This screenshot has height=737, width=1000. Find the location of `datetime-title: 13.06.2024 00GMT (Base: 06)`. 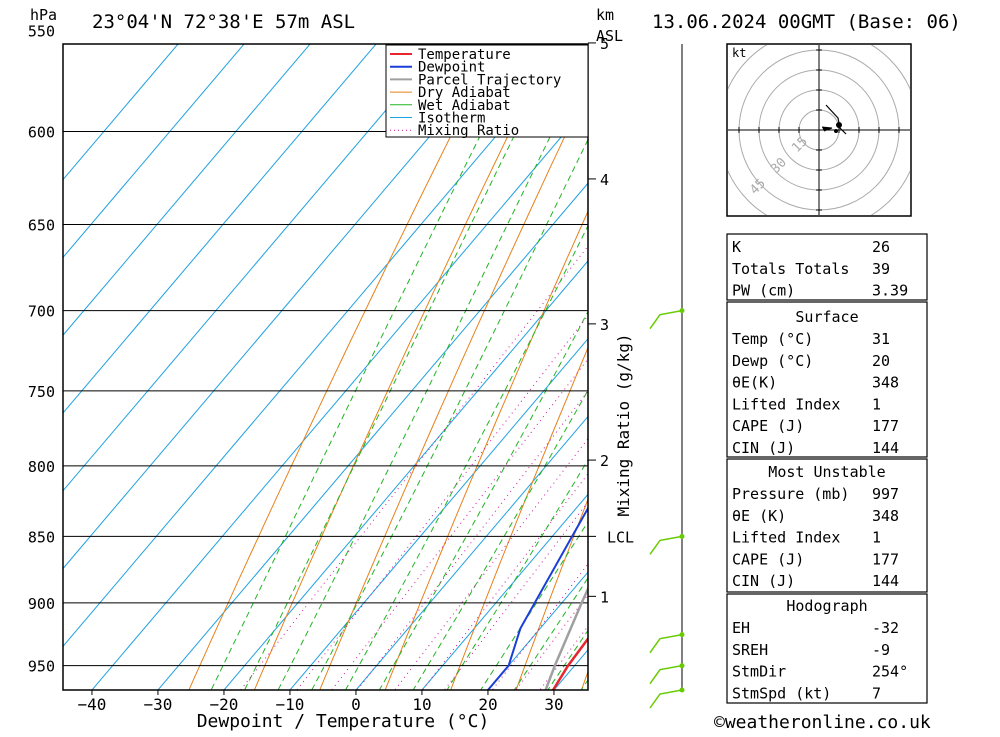

datetime-title: 13.06.2024 00GMT (Base: 06) is located at coordinates (806, 22).